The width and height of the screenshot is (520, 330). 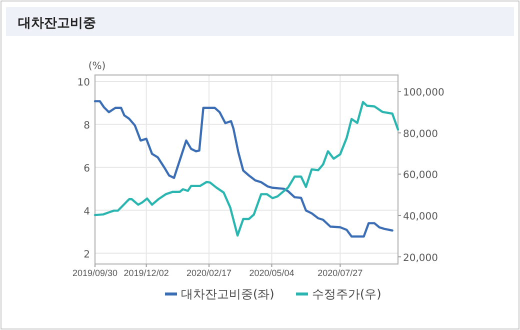 I want to click on y2-tick-label: 60,000, so click(x=420, y=176).